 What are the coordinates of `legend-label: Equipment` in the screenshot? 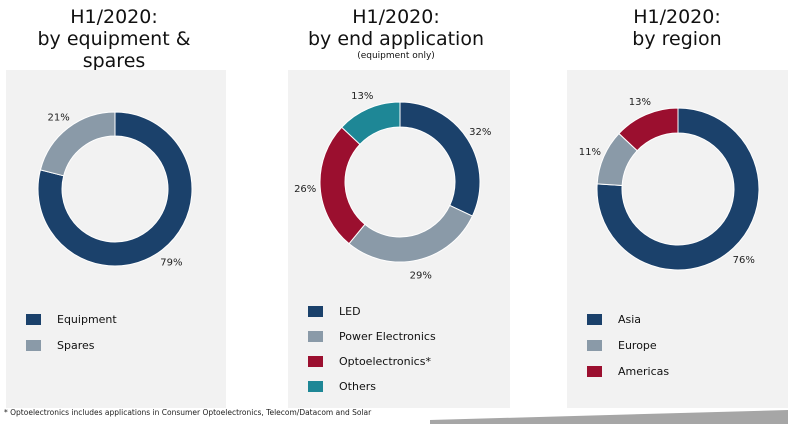 It's located at (87, 319).